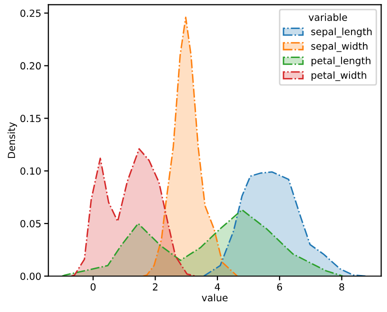  What do you see at coordinates (30, 13) in the screenshot?
I see `y-tick-label: 0.25` at bounding box center [30, 13].